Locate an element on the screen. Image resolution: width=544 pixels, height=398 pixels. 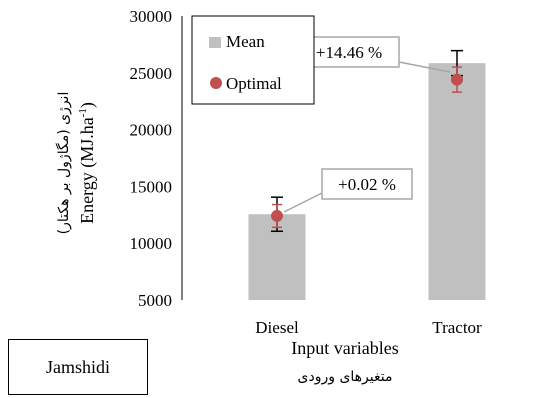
bar-mean-tractor is located at coordinates (457, 182).